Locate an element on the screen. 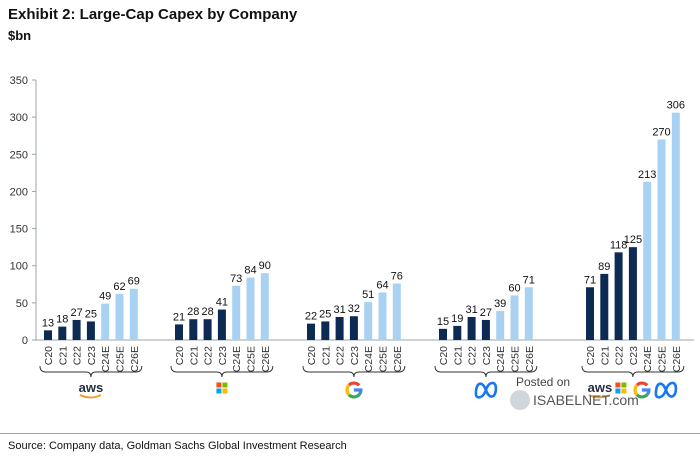 This screenshot has width=700, height=460. group-brackets is located at coordinates (362, 371).